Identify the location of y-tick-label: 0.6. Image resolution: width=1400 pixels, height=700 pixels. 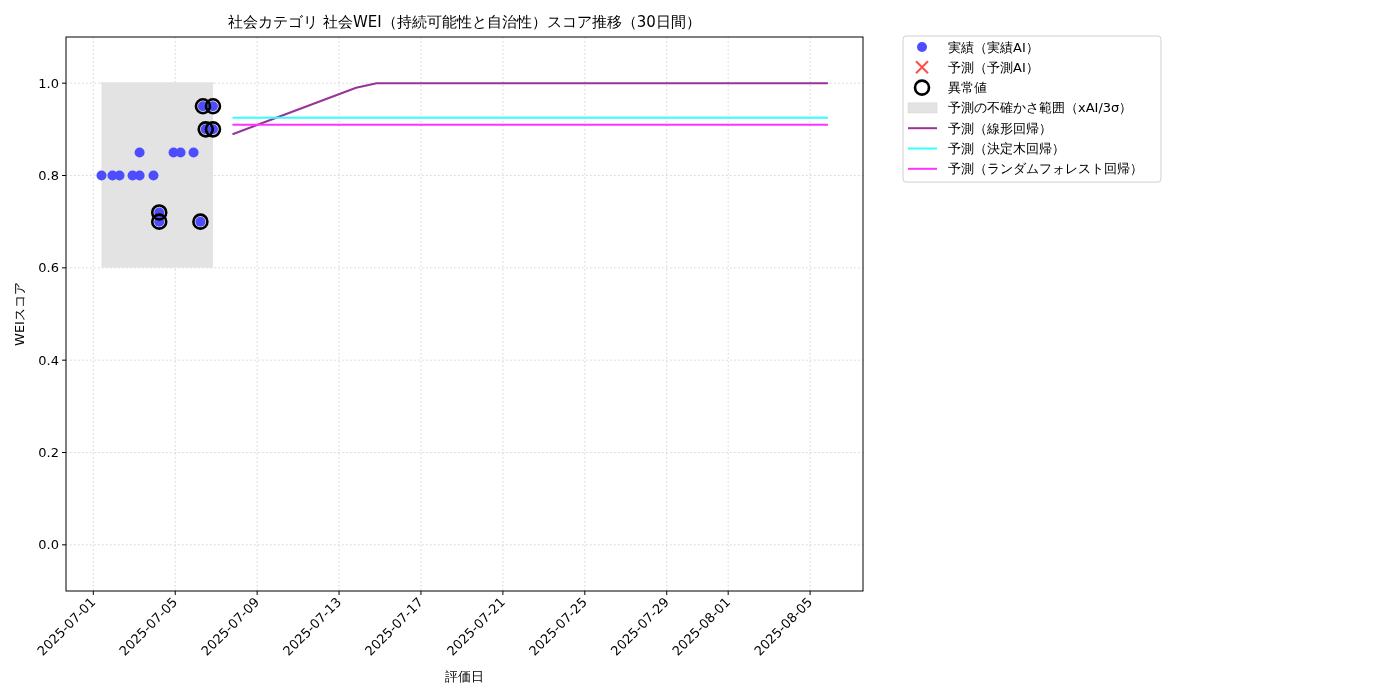
(48, 268).